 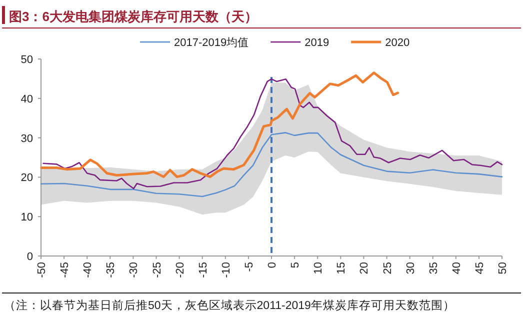 I want to click on x-tick-label: 35, so click(x=434, y=268).